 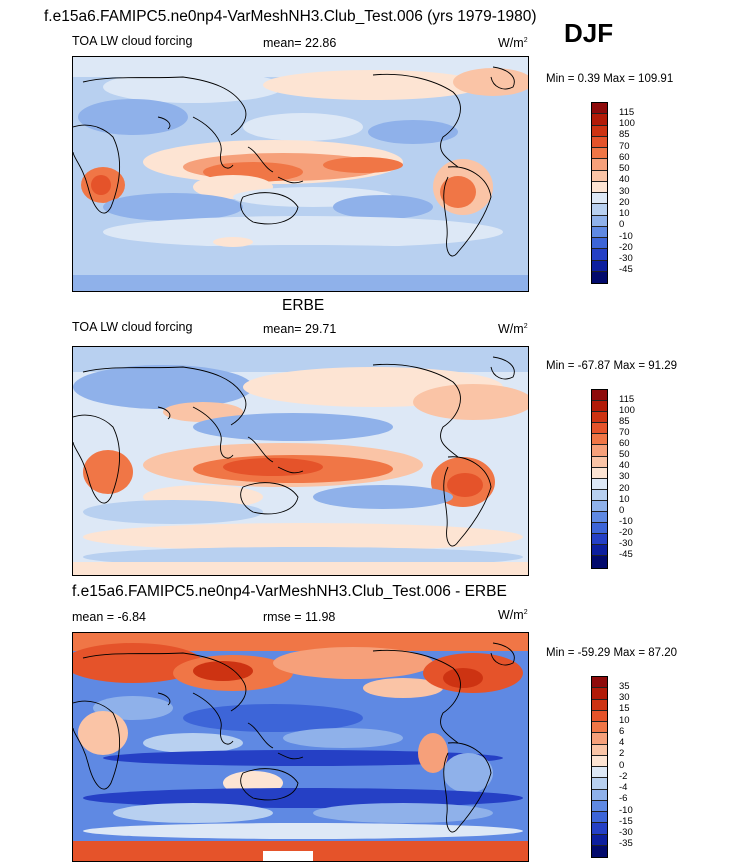 What do you see at coordinates (626, 236) in the screenshot?
I see `panel1-tick: -10` at bounding box center [626, 236].